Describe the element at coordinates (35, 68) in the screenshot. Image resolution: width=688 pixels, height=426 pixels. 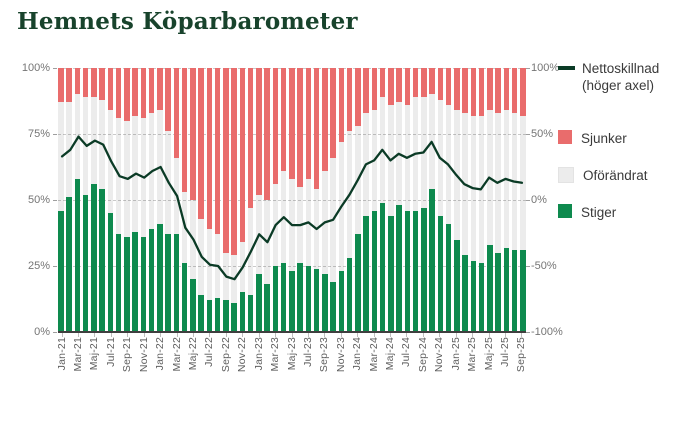
I see `y-left-tick-label: 100%` at that location.